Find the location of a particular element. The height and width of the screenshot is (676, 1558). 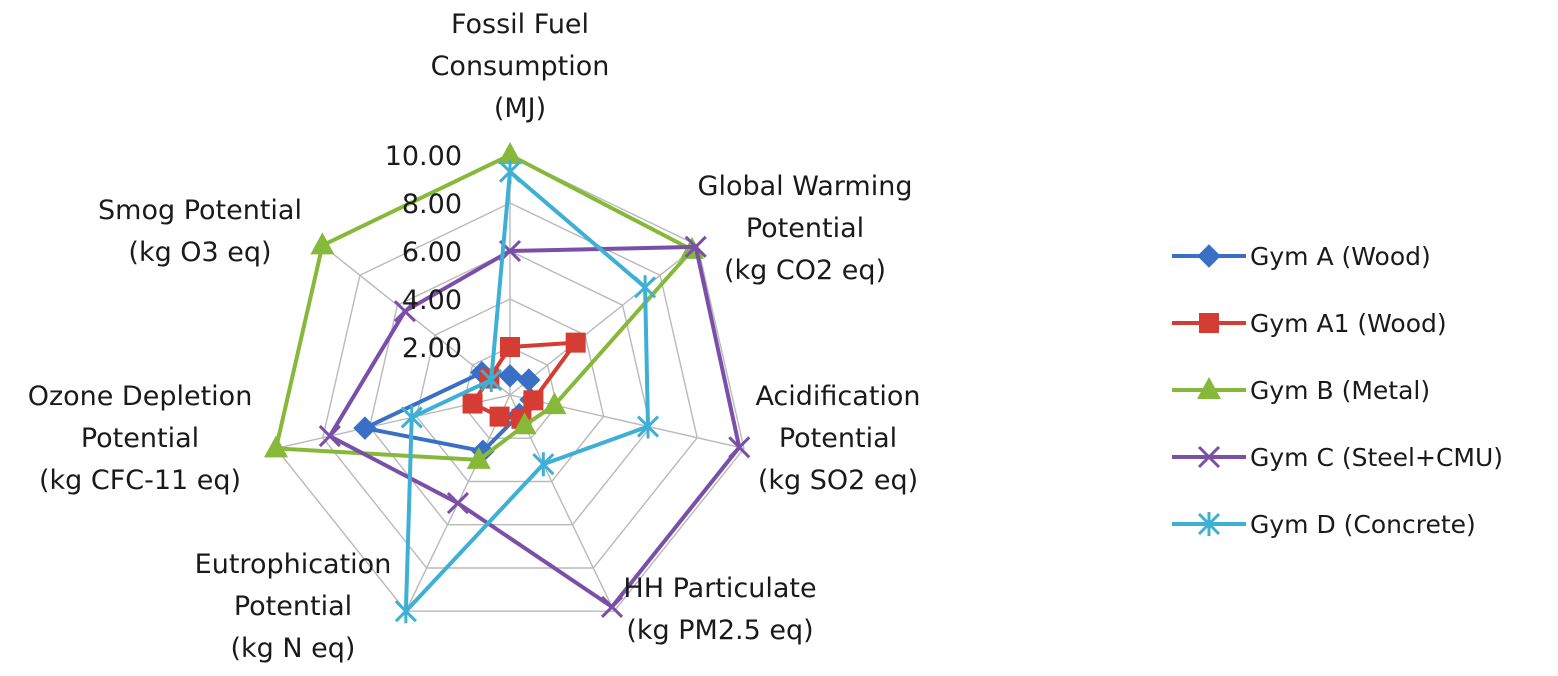

axis-label-5: Eutrophication Potential (kg N eq) is located at coordinates (293, 606).